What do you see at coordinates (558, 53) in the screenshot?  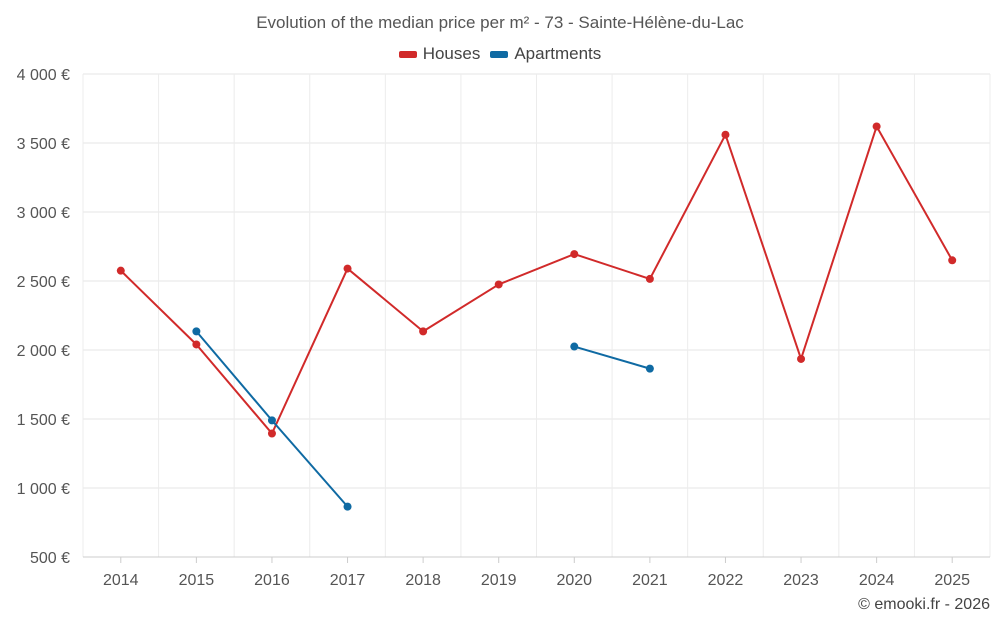 I see `legend-label-apartments: Apartments` at bounding box center [558, 53].